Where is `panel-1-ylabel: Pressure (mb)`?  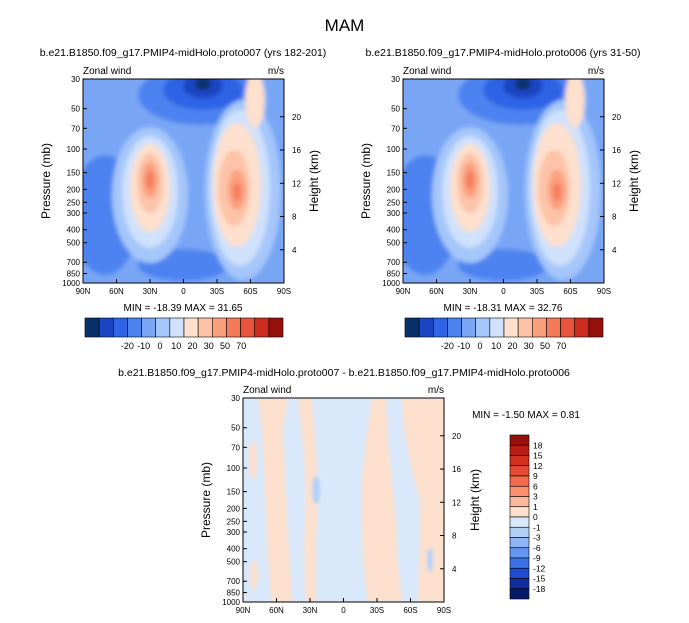
panel-1-ylabel: Pressure (mb) is located at coordinates (46, 181).